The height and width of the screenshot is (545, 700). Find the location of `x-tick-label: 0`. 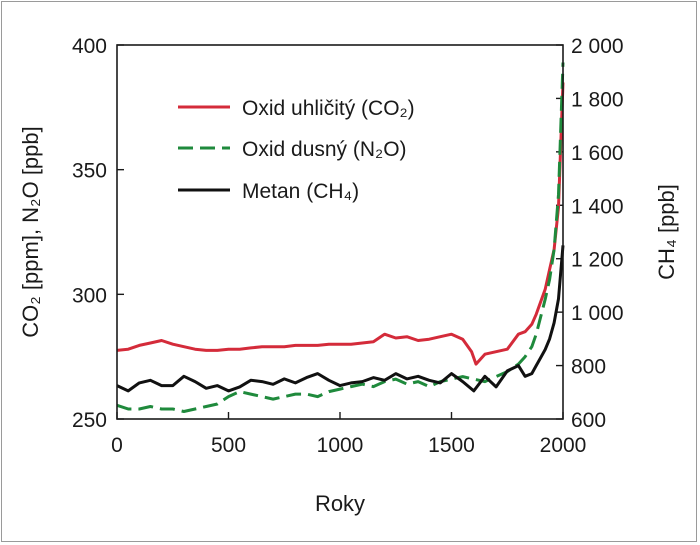

x-tick-label: 0 is located at coordinates (117, 445).